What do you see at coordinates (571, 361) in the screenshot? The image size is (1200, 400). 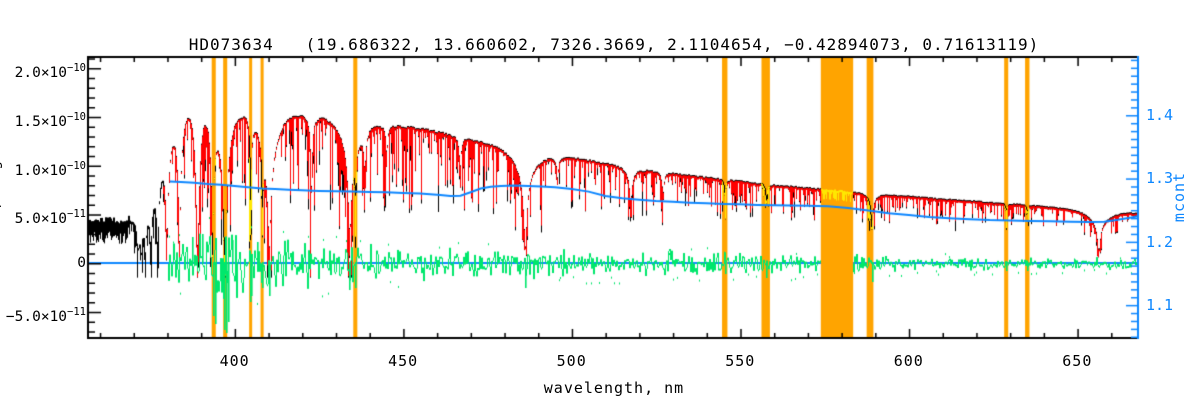 I see `x-tick-label: 500` at bounding box center [571, 361].